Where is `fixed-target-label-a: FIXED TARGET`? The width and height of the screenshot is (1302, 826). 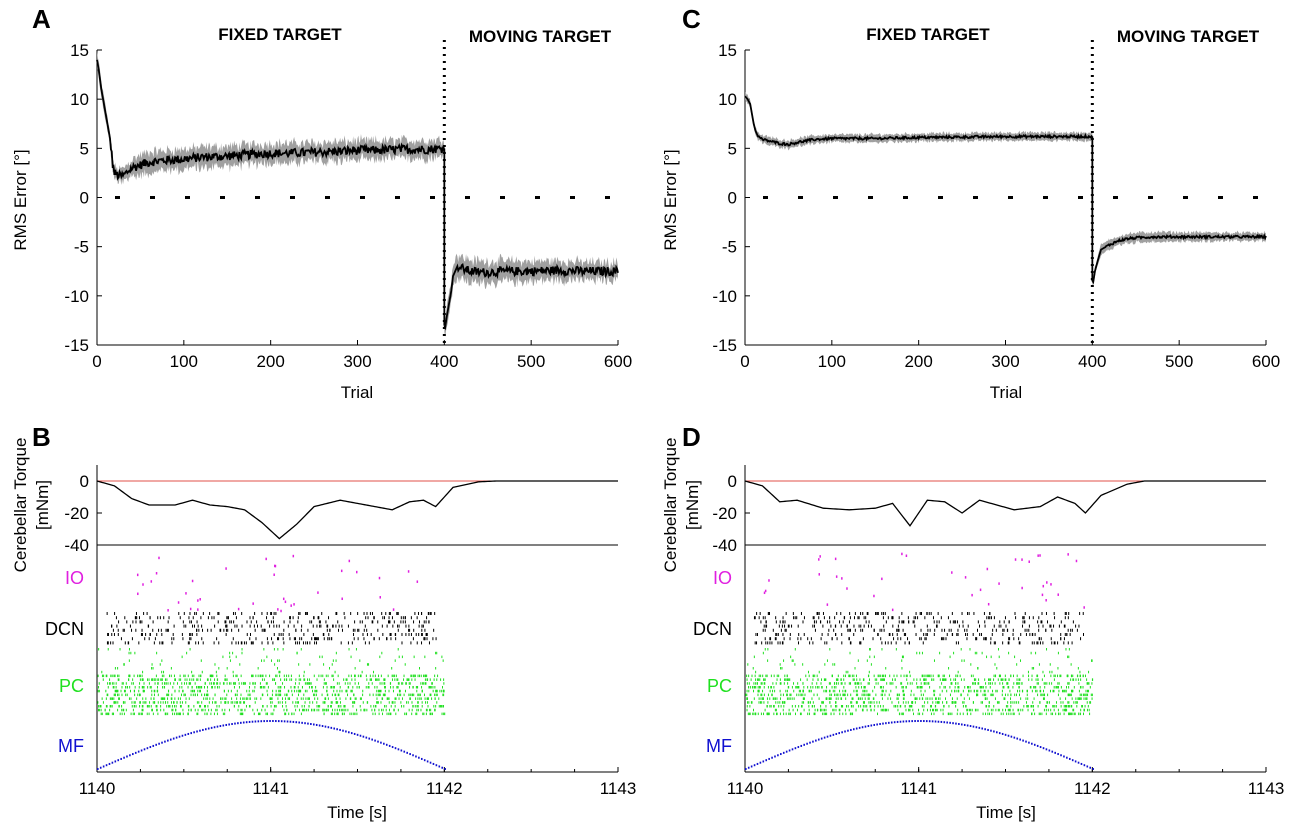 fixed-target-label-a: FIXED TARGET is located at coordinates (280, 34).